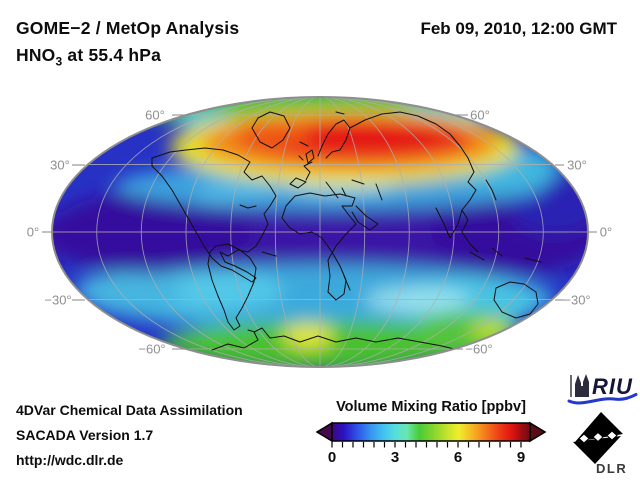 This screenshot has height=480, width=640. Describe the element at coordinates (112, 55) in the screenshot. I see `subtitle-level: at 55.4 hPa` at that location.